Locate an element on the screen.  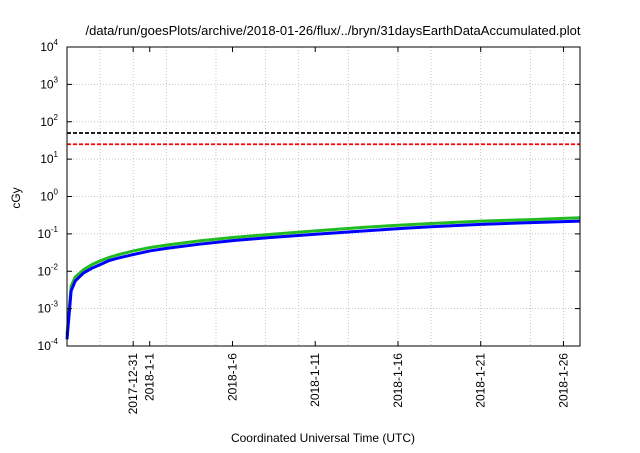
y-tick-exponent: 3 is located at coordinates (56, 79).